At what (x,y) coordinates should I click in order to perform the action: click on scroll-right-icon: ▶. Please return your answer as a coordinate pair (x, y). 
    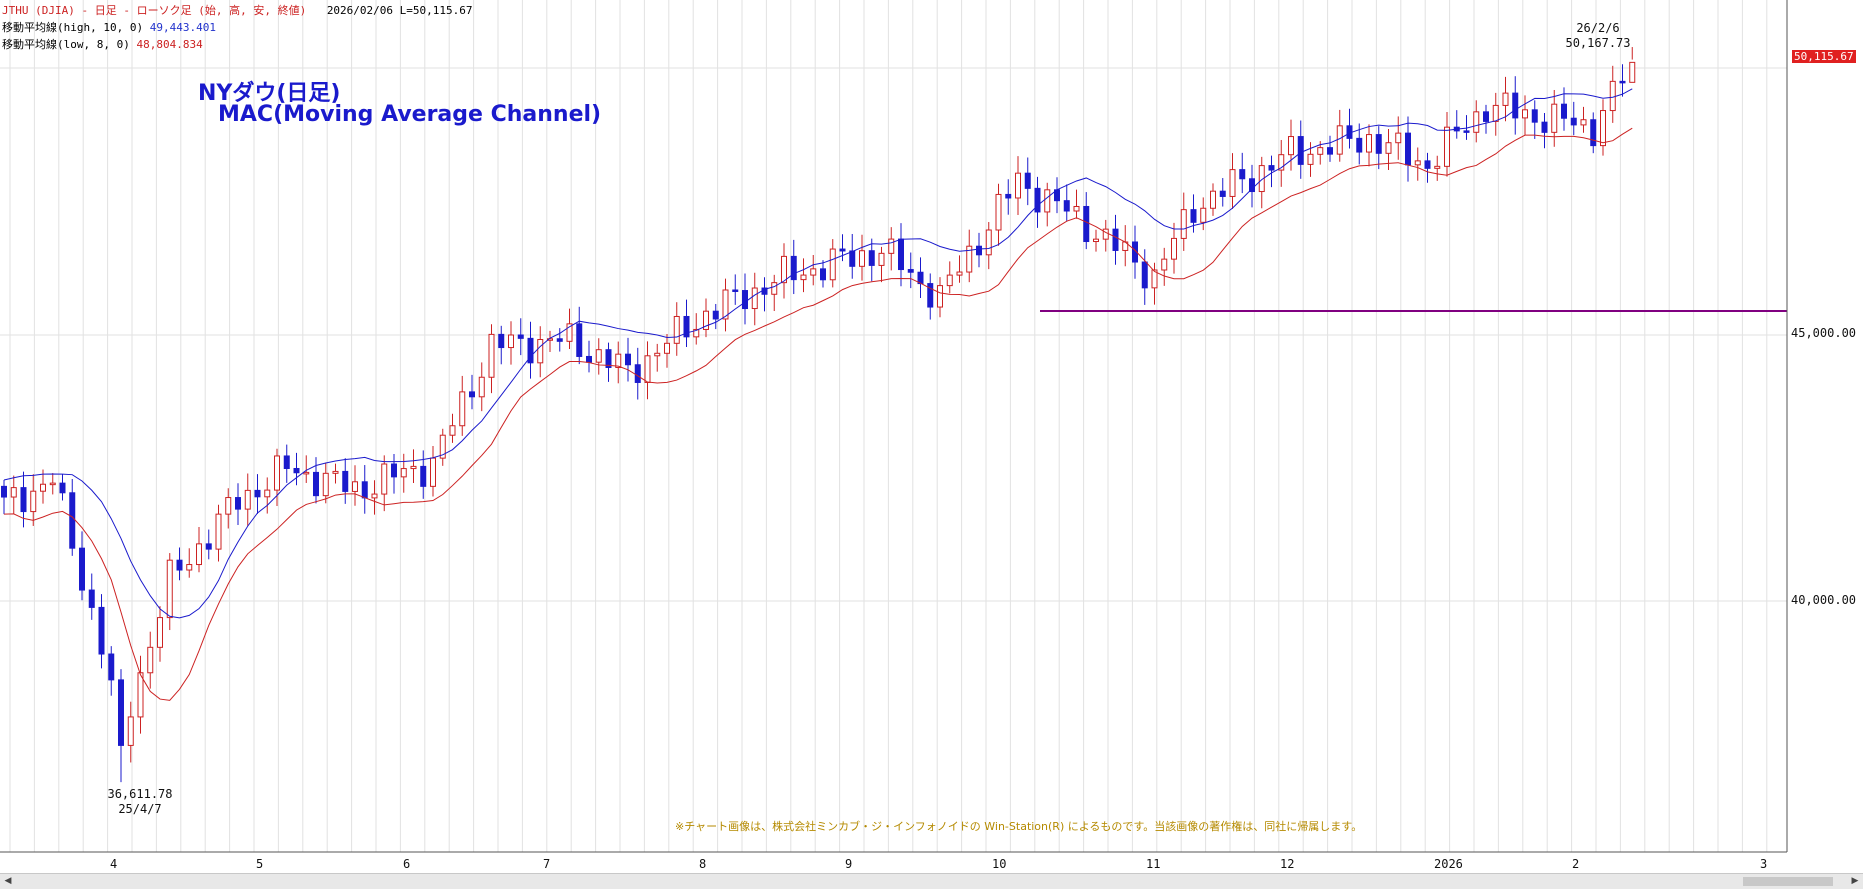
    Looking at the image, I should click on (1855, 881).